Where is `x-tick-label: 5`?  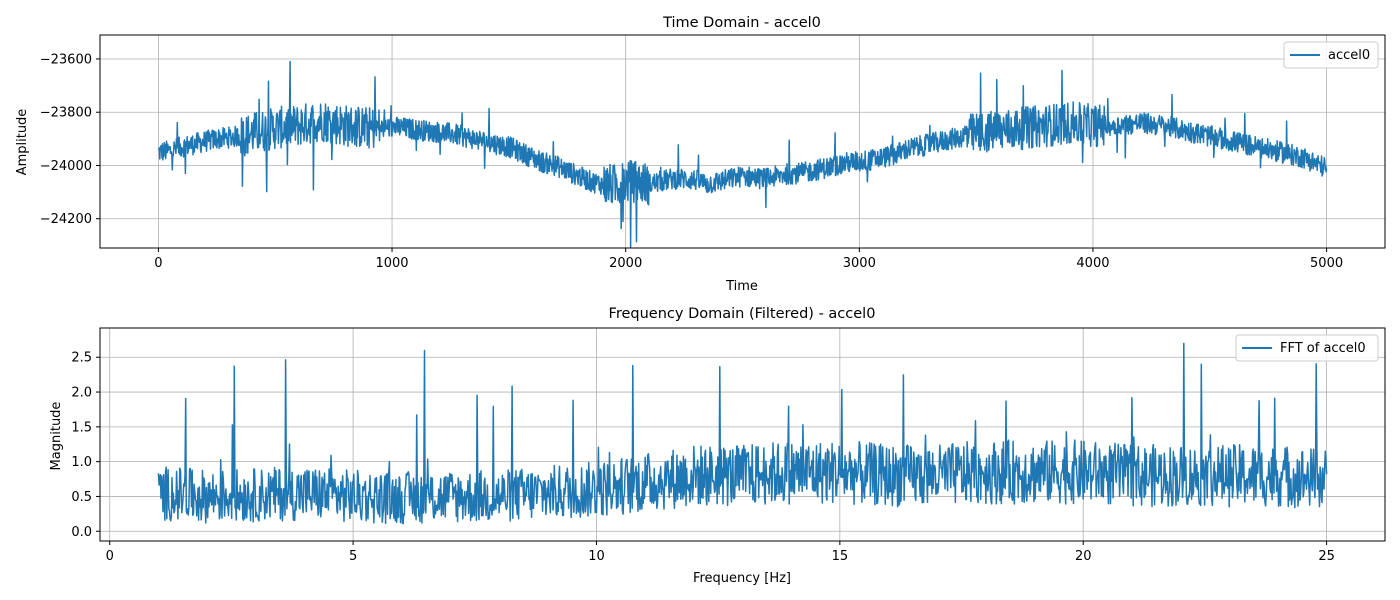
x-tick-label: 5 is located at coordinates (353, 556).